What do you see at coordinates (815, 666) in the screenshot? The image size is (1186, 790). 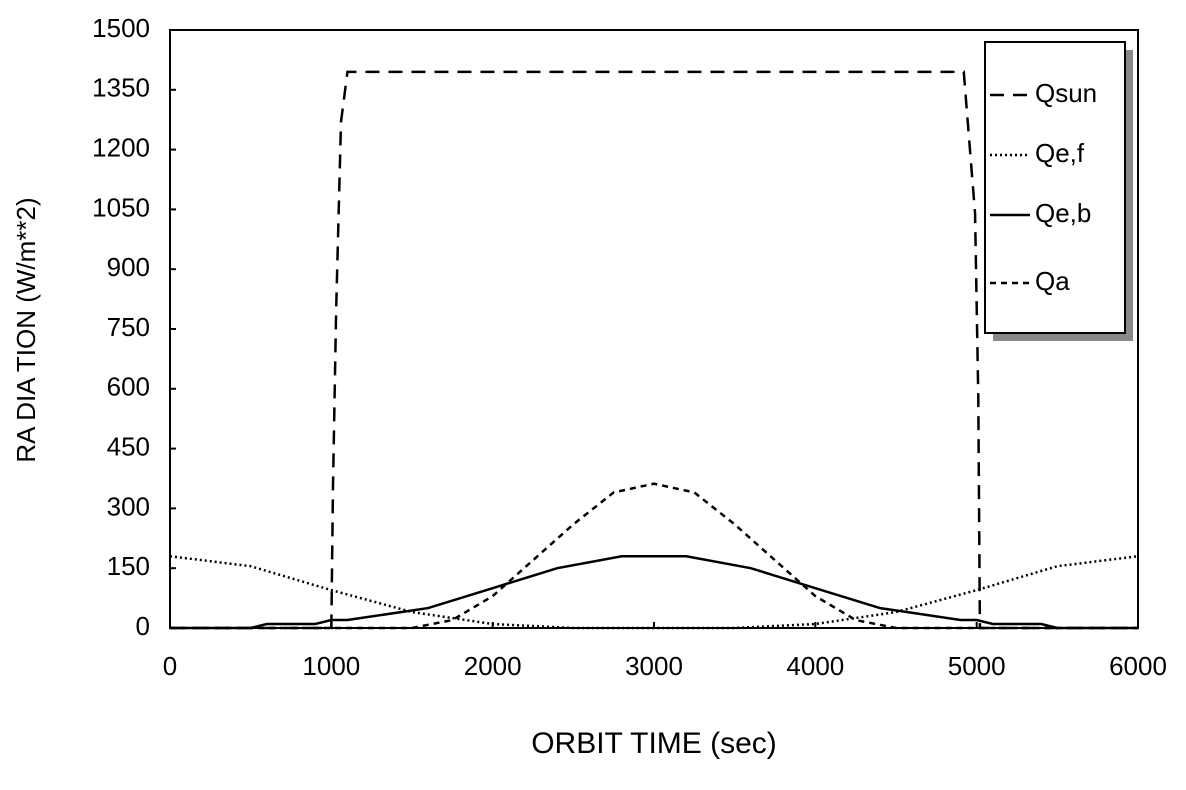 I see `x-tick-label: 4000` at bounding box center [815, 666].